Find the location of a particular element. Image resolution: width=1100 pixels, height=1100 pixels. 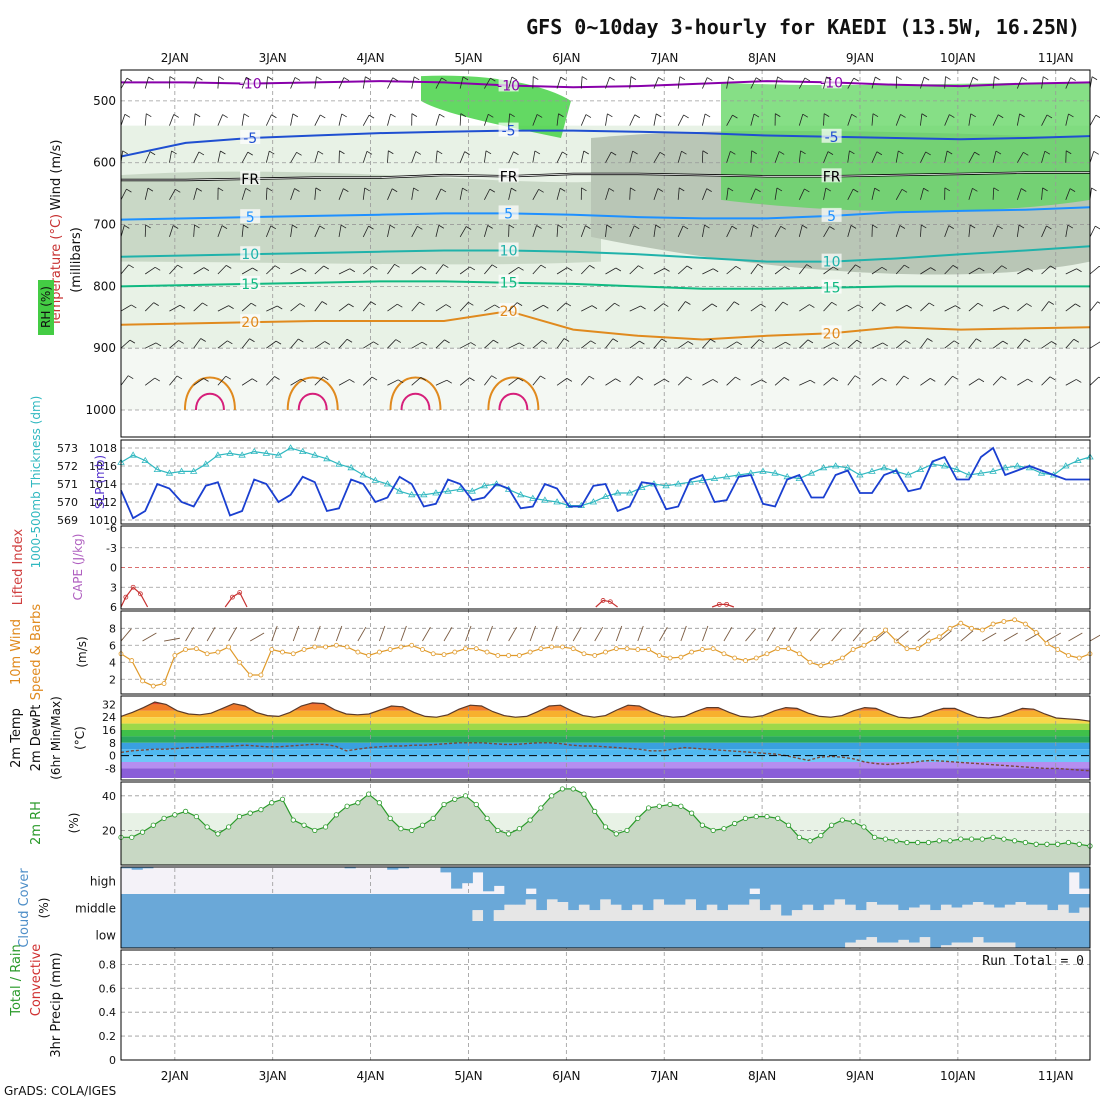

precip-tick-label: 0.6 is located at coordinates (108, 988).